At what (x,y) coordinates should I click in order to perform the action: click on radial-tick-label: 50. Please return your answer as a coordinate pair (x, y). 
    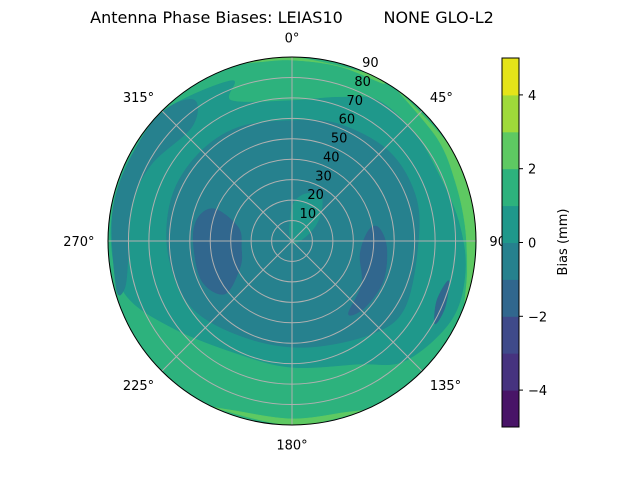
    Looking at the image, I should click on (339, 139).